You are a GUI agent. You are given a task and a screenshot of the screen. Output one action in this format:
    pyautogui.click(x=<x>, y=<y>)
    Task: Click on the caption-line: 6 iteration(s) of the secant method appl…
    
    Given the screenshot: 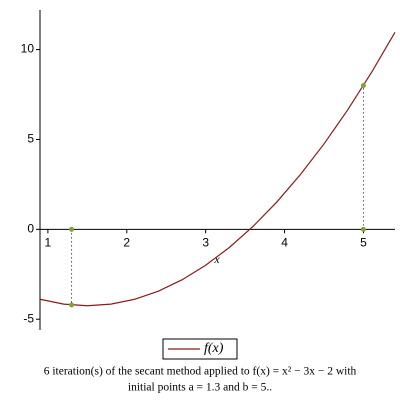 What is the action you would take?
    pyautogui.click(x=200, y=372)
    